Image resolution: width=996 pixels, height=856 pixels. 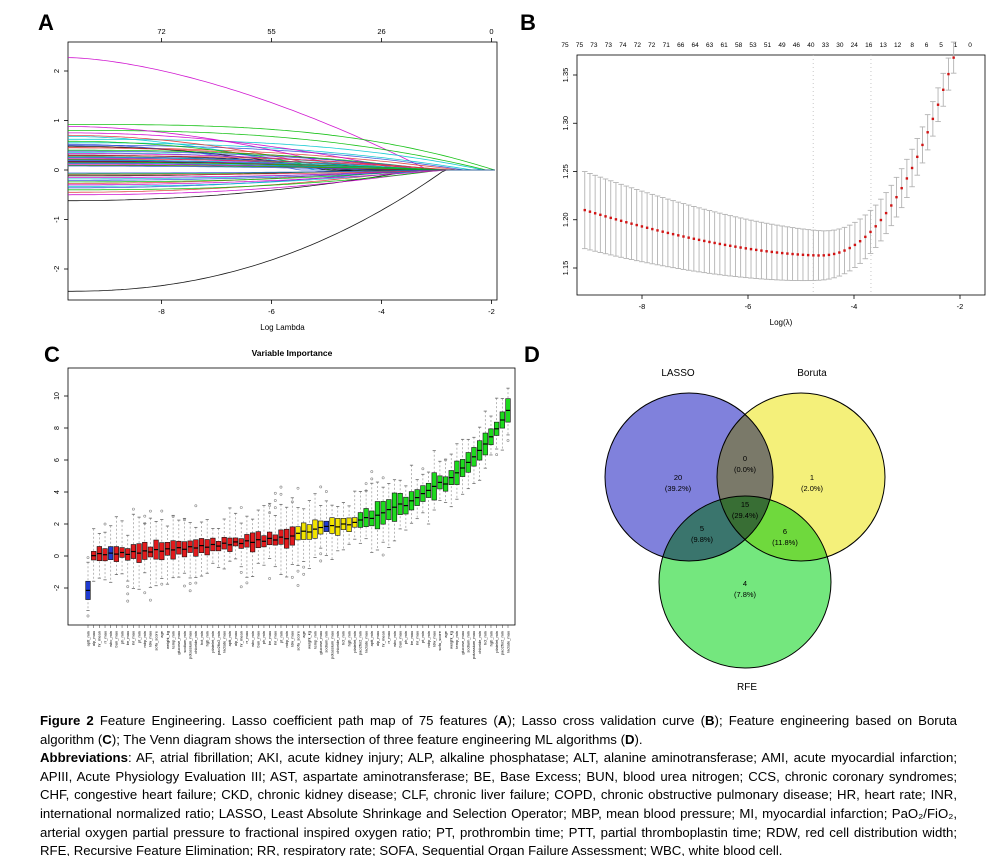 I want to click on x-tick-label-illegible: mbp_min, so click(x=144, y=639).